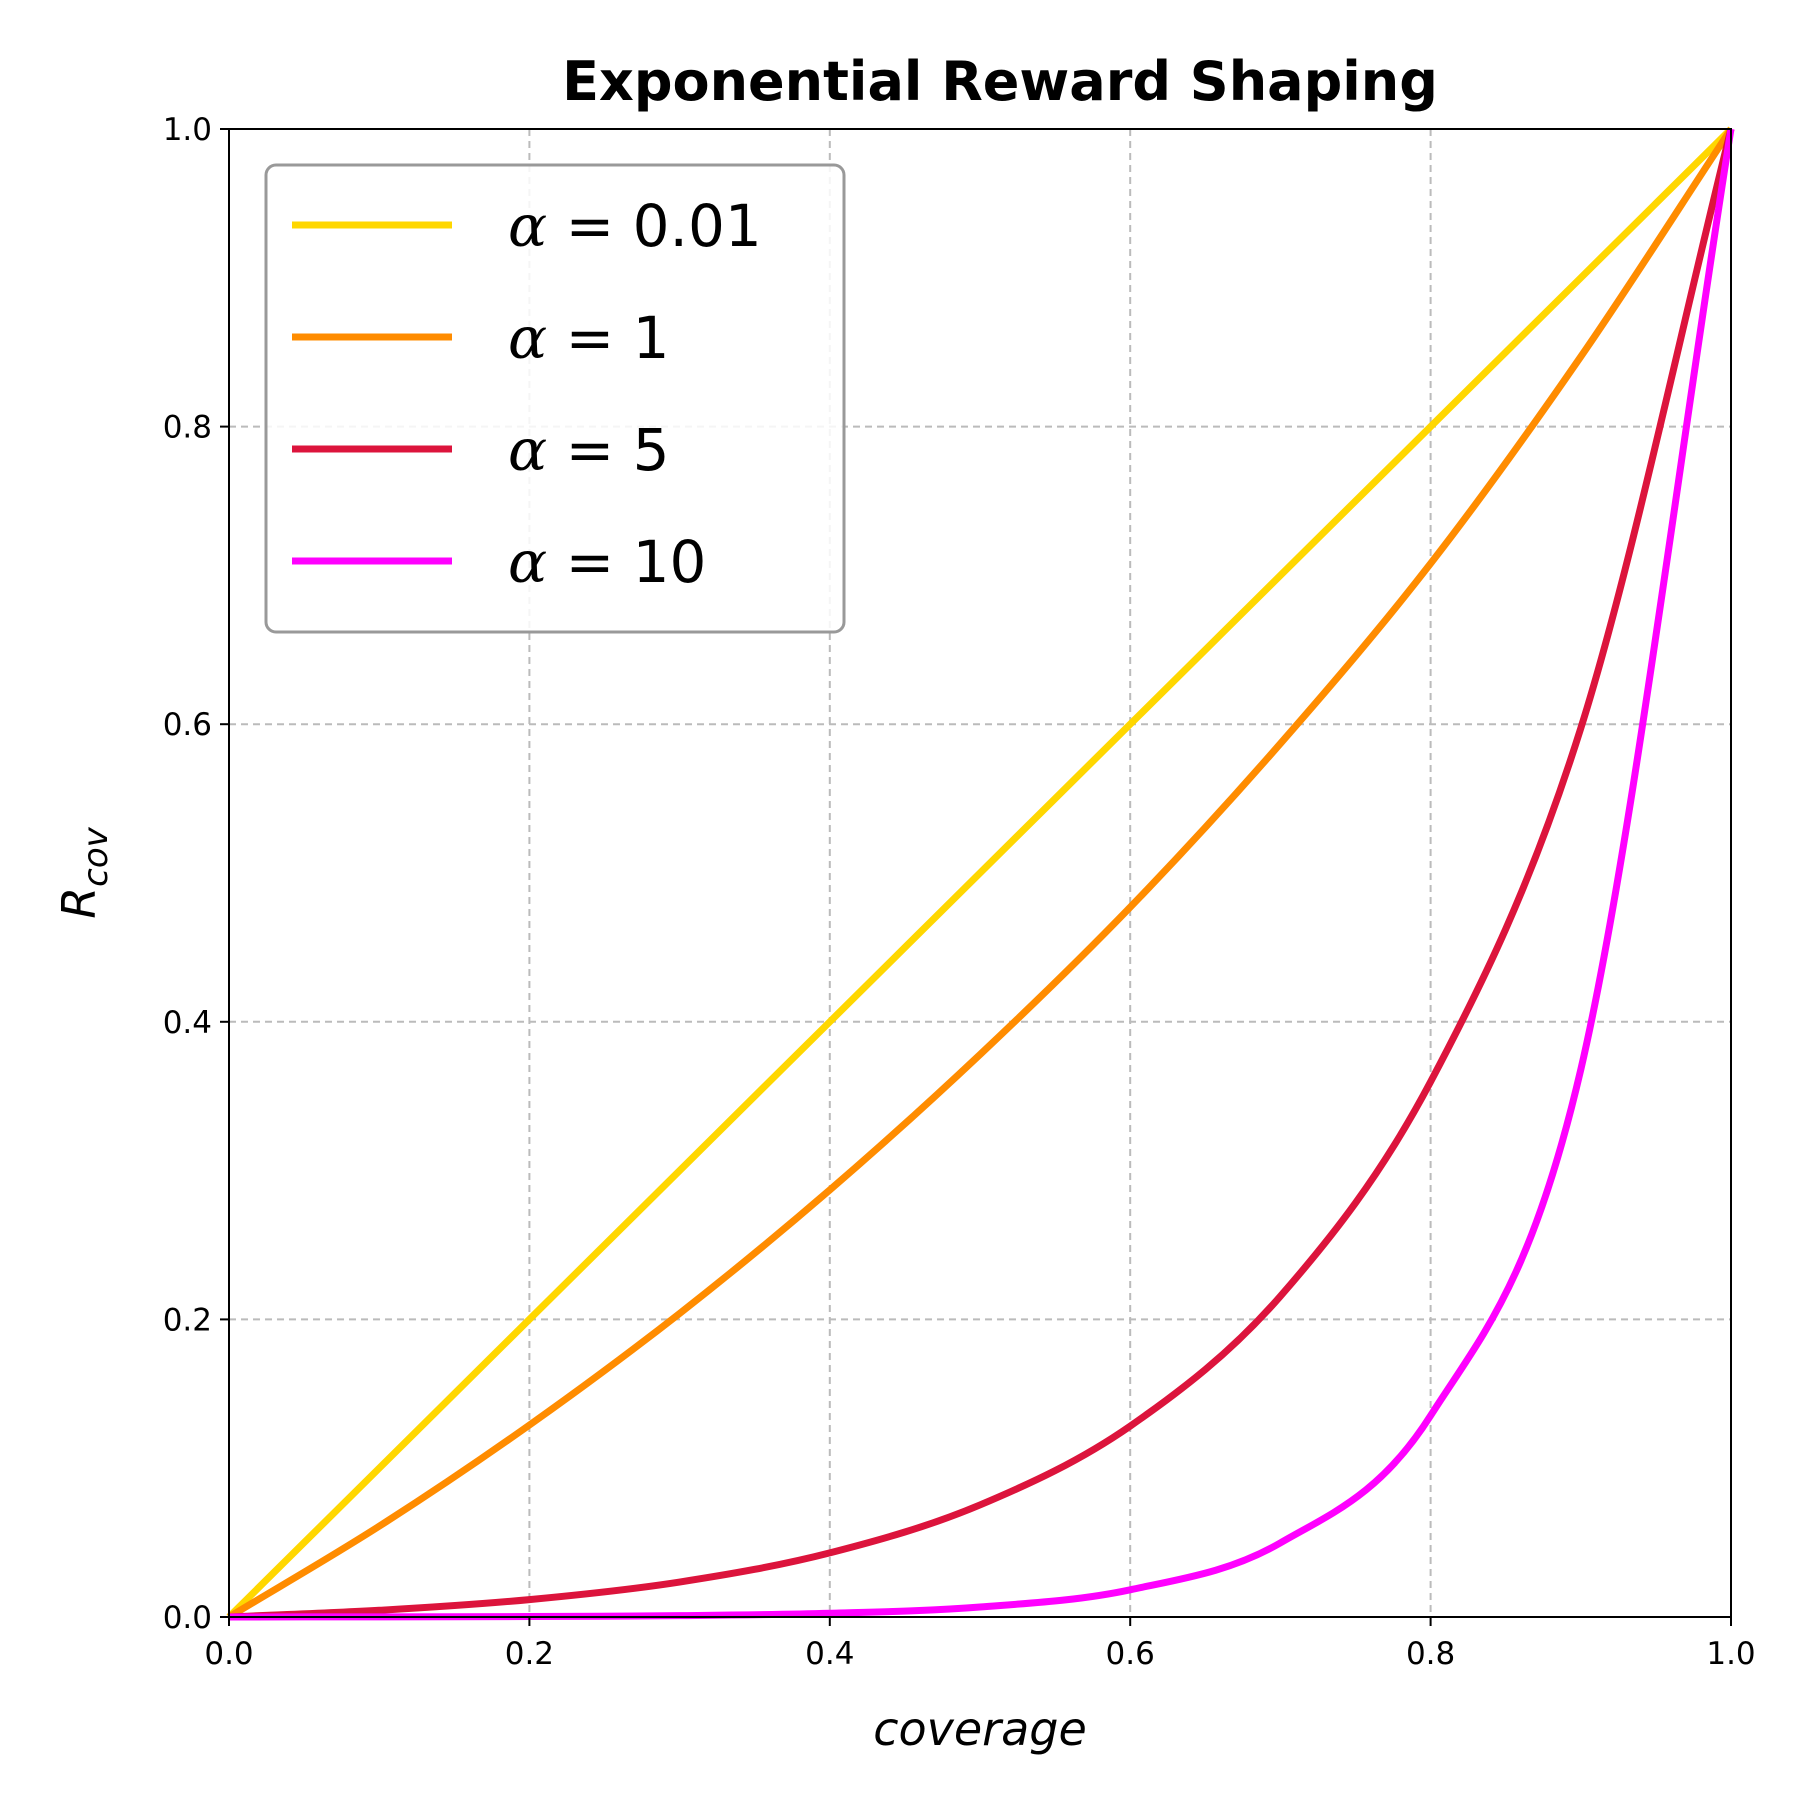  What do you see at coordinates (635, 226) in the screenshot?
I see `legend-label-1: α = 0.01` at bounding box center [635, 226].